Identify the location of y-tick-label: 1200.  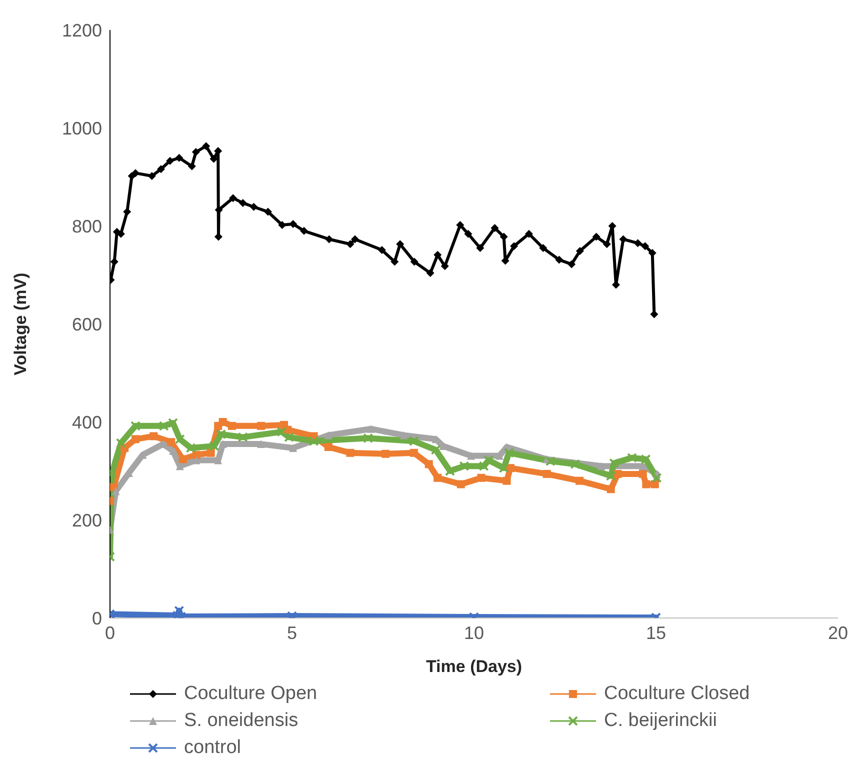
(82, 30).